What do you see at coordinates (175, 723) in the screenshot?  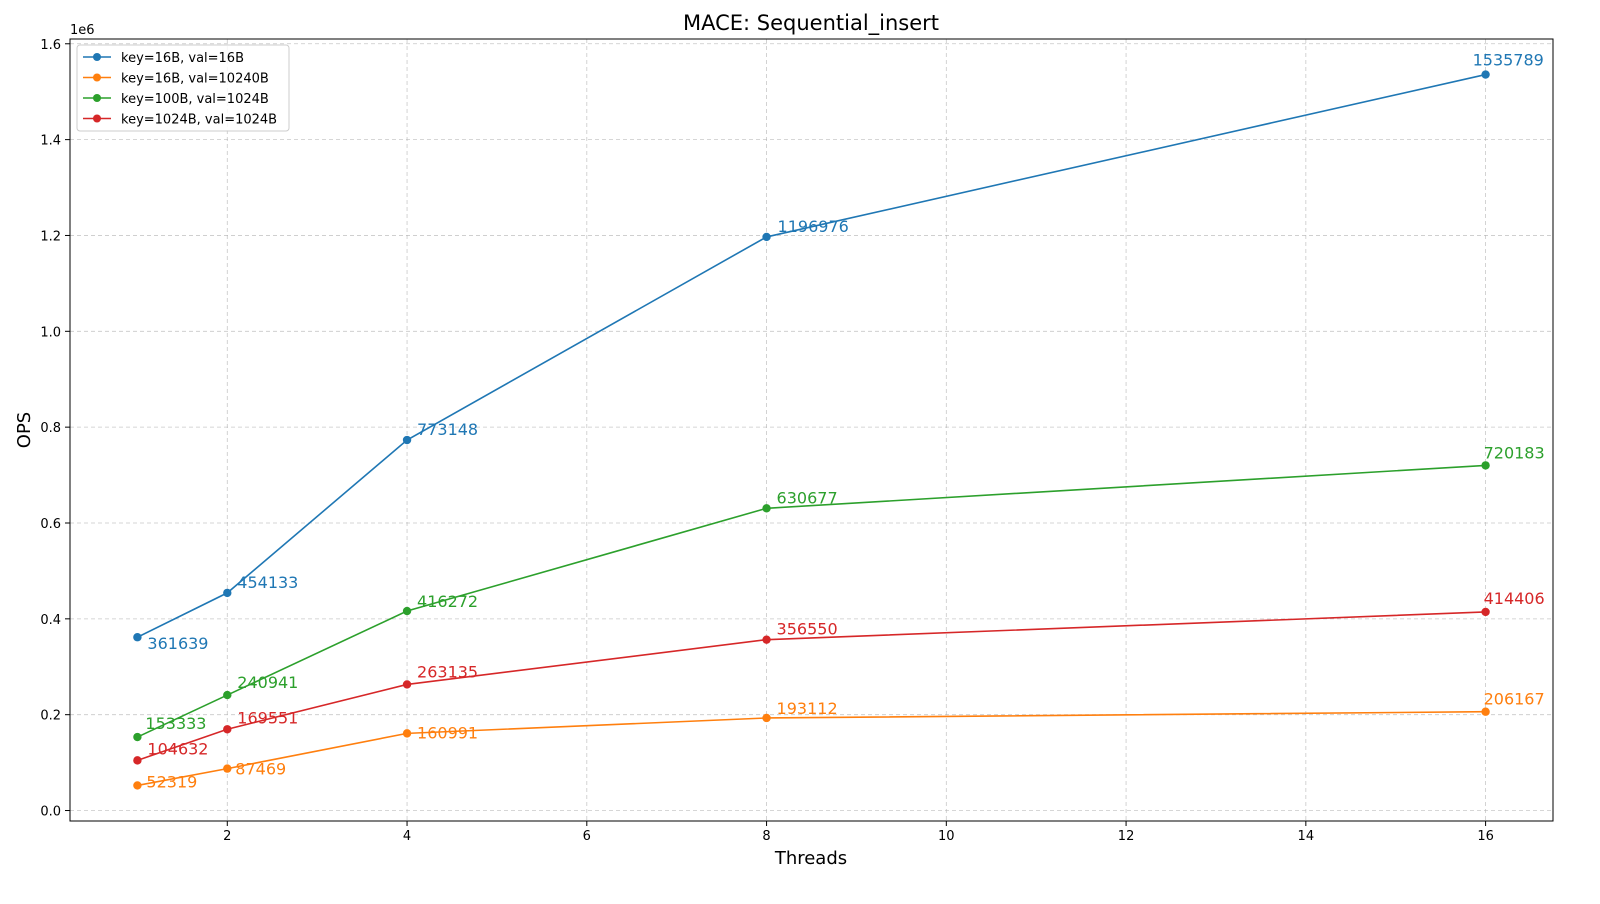 I see `data-label: 153333` at bounding box center [175, 723].